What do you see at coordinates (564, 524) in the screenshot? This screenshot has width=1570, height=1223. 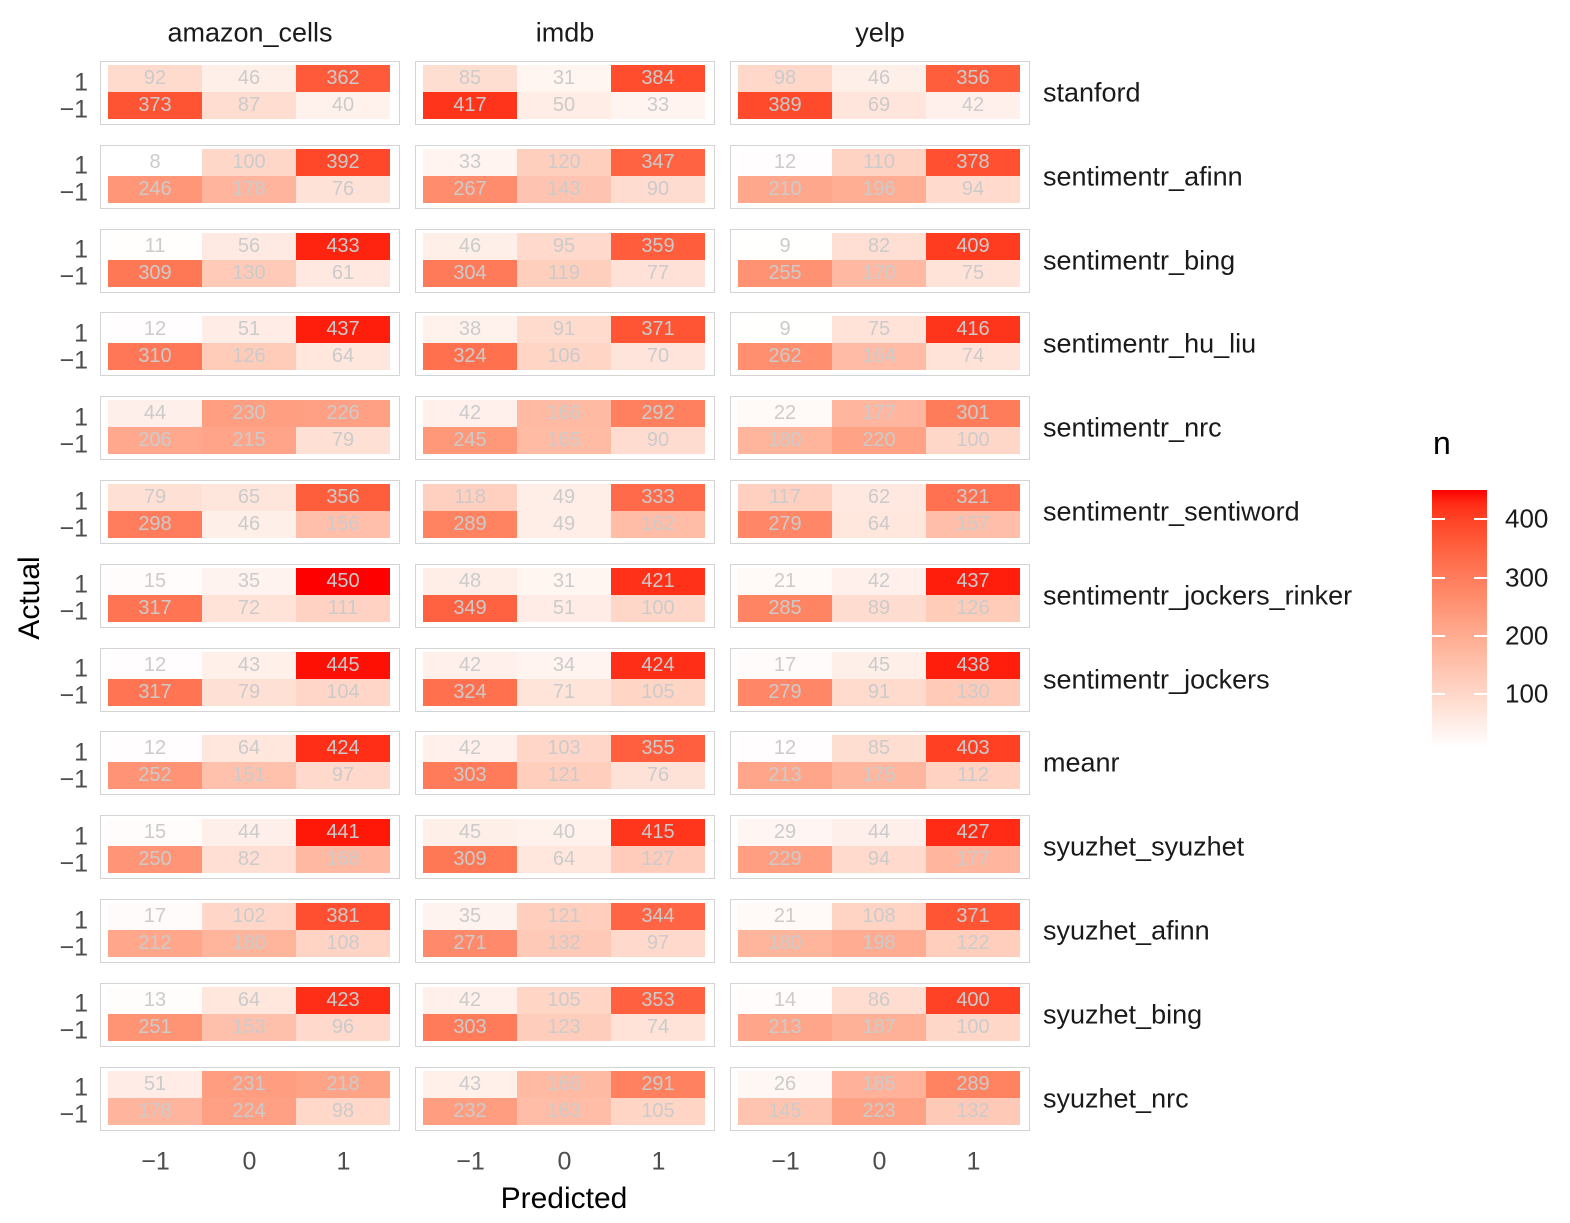 I see `heatmap-cell: 49` at bounding box center [564, 524].